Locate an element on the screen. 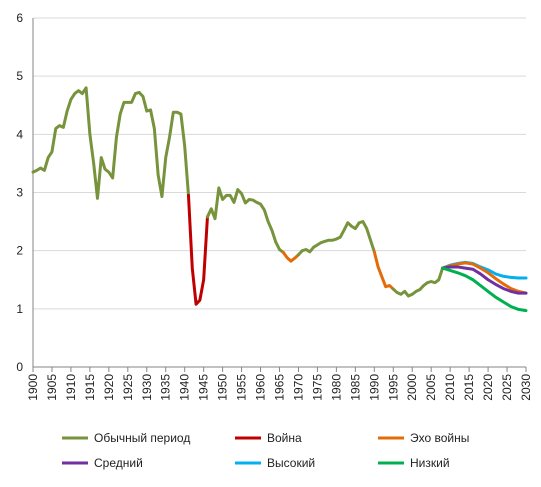 The height and width of the screenshot is (487, 541). x-tick-label: 1910 is located at coordinates (71, 387).